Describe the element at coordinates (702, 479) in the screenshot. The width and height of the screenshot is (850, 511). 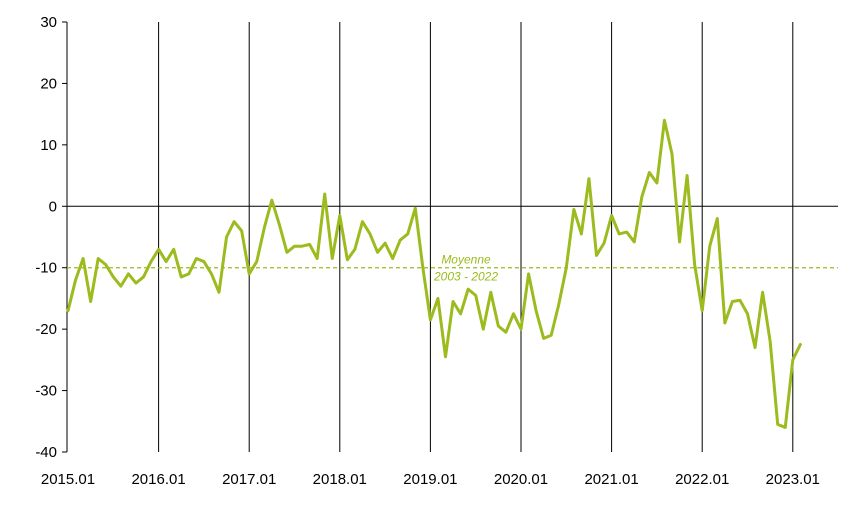
I see `x-tick-label: 2022.01` at that location.